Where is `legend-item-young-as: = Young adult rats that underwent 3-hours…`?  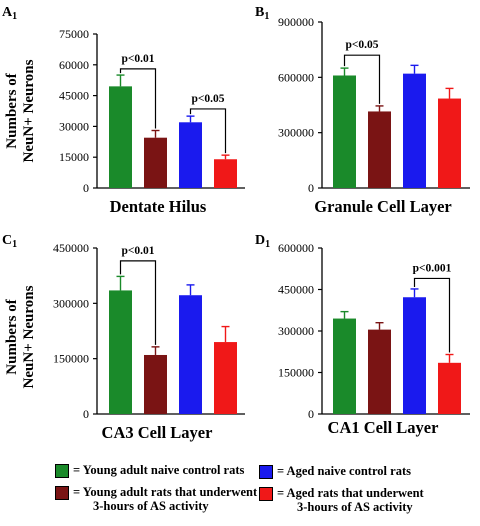 legend-item-young-as: = Young adult rats that underwent 3-hours… is located at coordinates (156, 499).